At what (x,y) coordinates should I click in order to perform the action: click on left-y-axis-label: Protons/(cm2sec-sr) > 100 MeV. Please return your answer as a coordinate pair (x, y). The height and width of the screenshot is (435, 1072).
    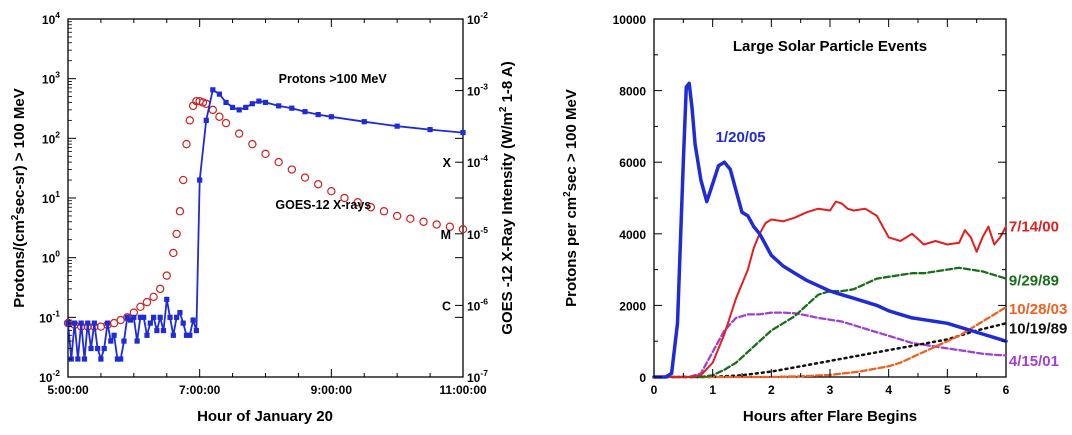
    Looking at the image, I should click on (19, 197).